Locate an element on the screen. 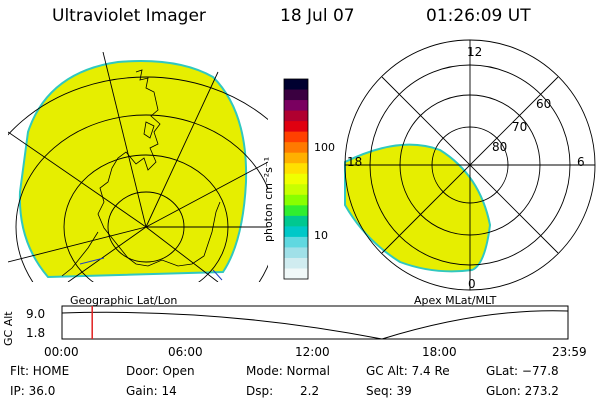 The width and height of the screenshot is (600, 400). status-dsp-value: 2.2 is located at coordinates (310, 391).